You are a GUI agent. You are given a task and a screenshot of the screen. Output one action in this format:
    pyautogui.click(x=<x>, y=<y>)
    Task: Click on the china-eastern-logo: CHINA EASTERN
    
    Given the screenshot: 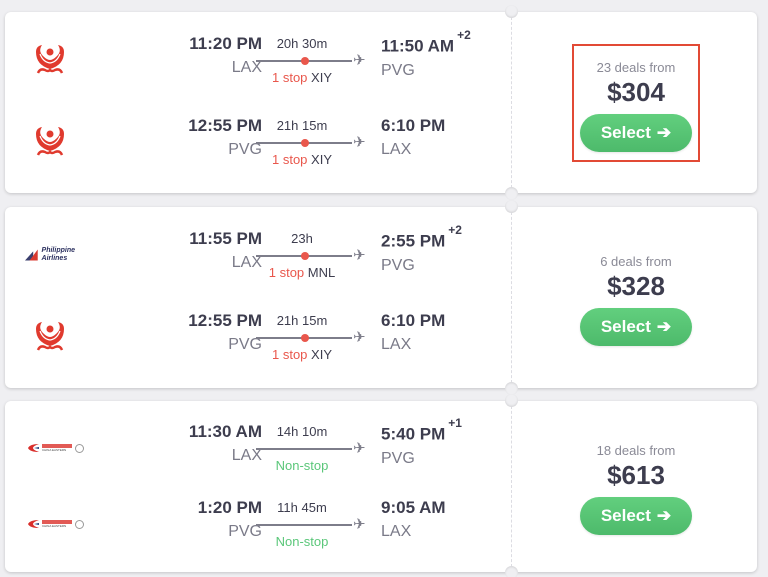 What is the action you would take?
    pyautogui.click(x=62, y=448)
    